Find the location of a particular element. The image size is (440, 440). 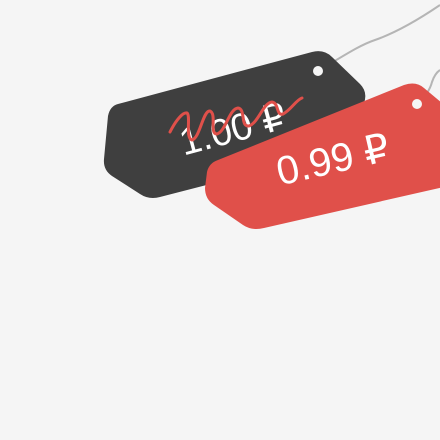

old-price-tag-hole is located at coordinates (318, 71).